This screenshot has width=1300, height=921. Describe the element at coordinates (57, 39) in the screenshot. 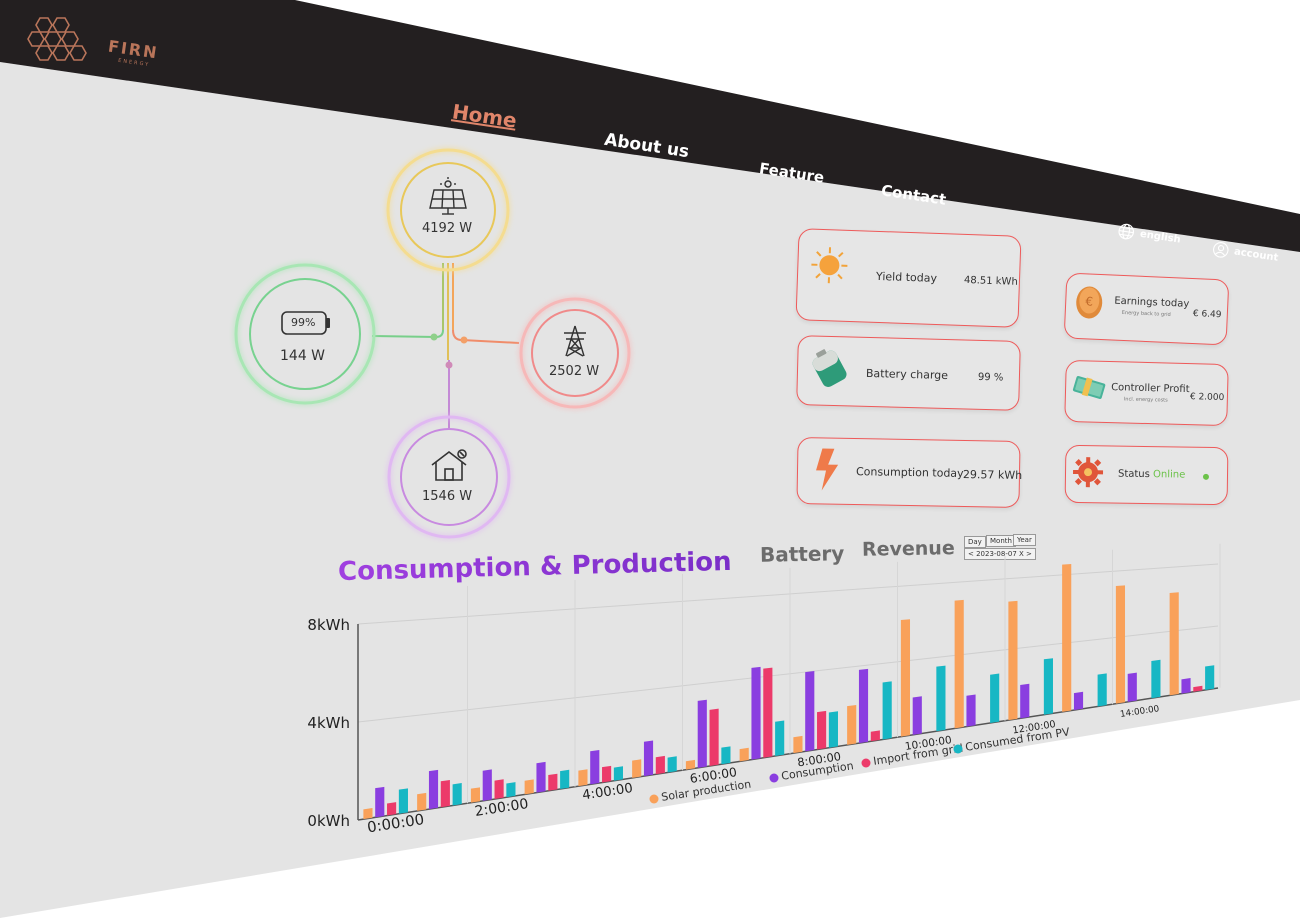

I see `firn-logo-icon` at that location.